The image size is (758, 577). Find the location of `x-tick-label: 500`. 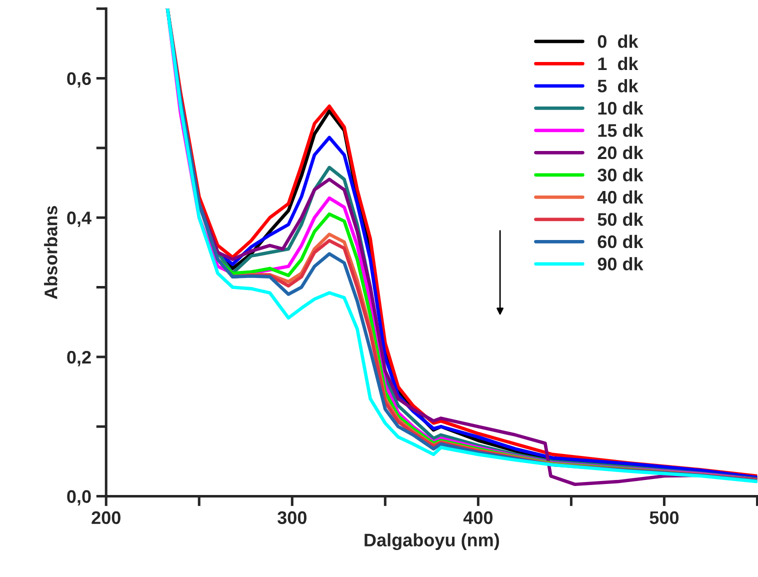

x-tick-label: 500 is located at coordinates (664, 517).